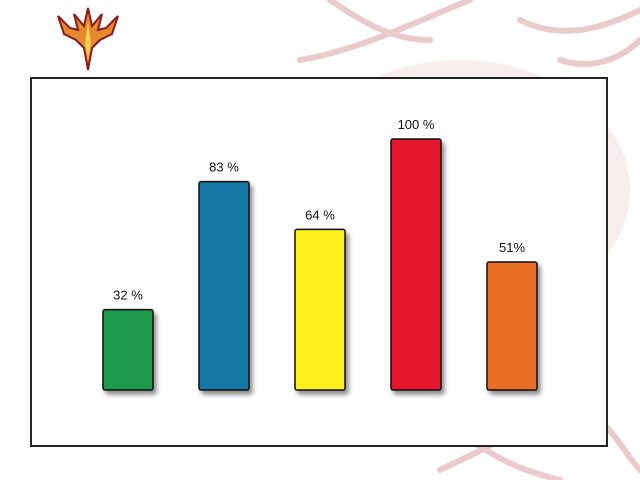  I want to click on bar-label-5: 51%, so click(512, 247).